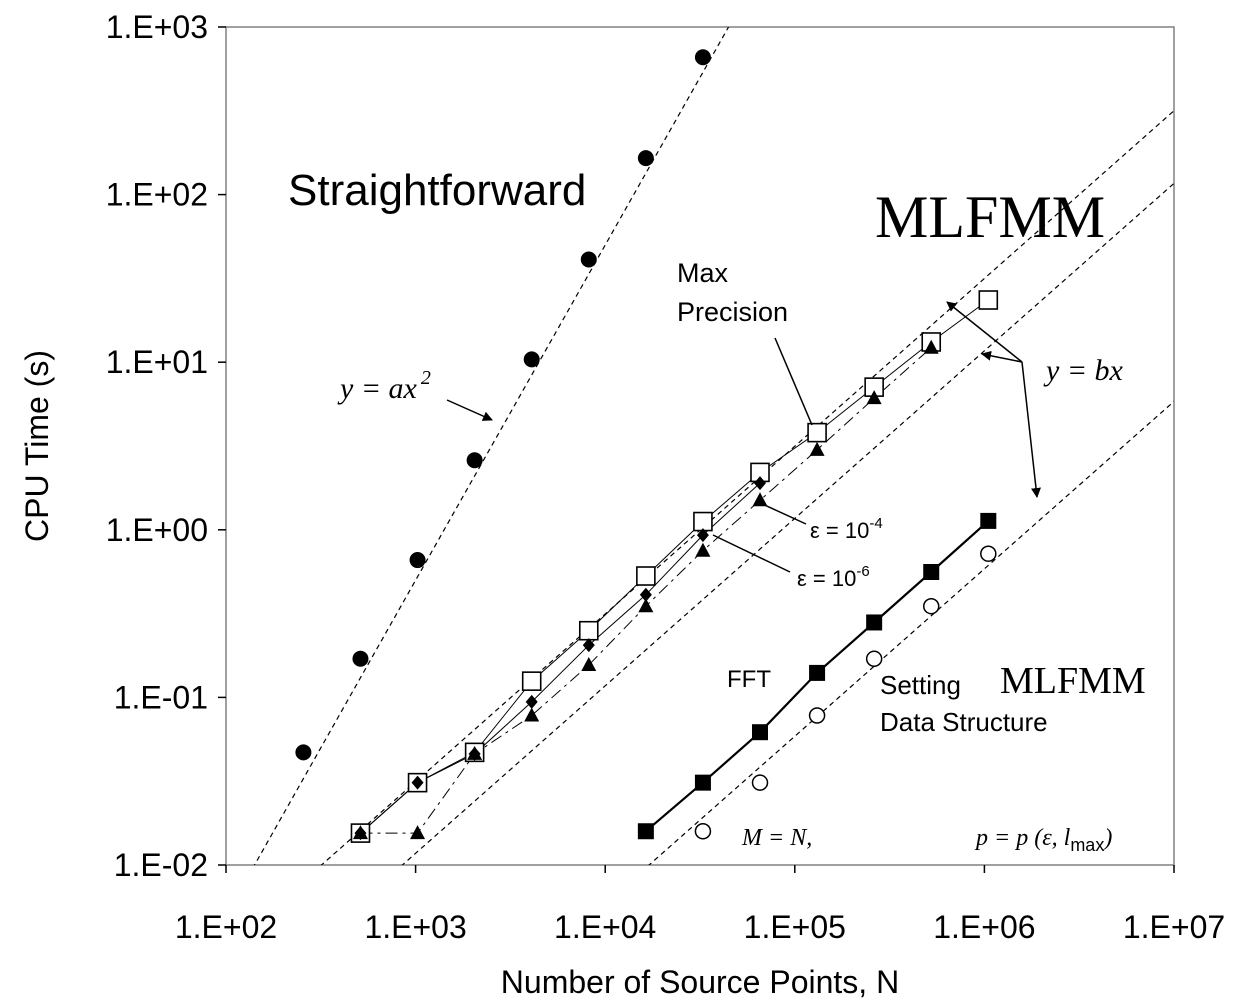  What do you see at coordinates (605, 927) in the screenshot?
I see `x-tick-label: 1.E+04` at bounding box center [605, 927].